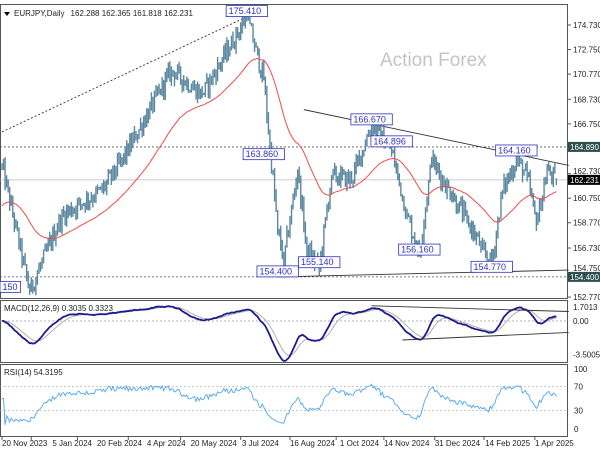 The height and width of the screenshot is (455, 600). I want to click on price-annotation: 175.410, so click(245, 11).